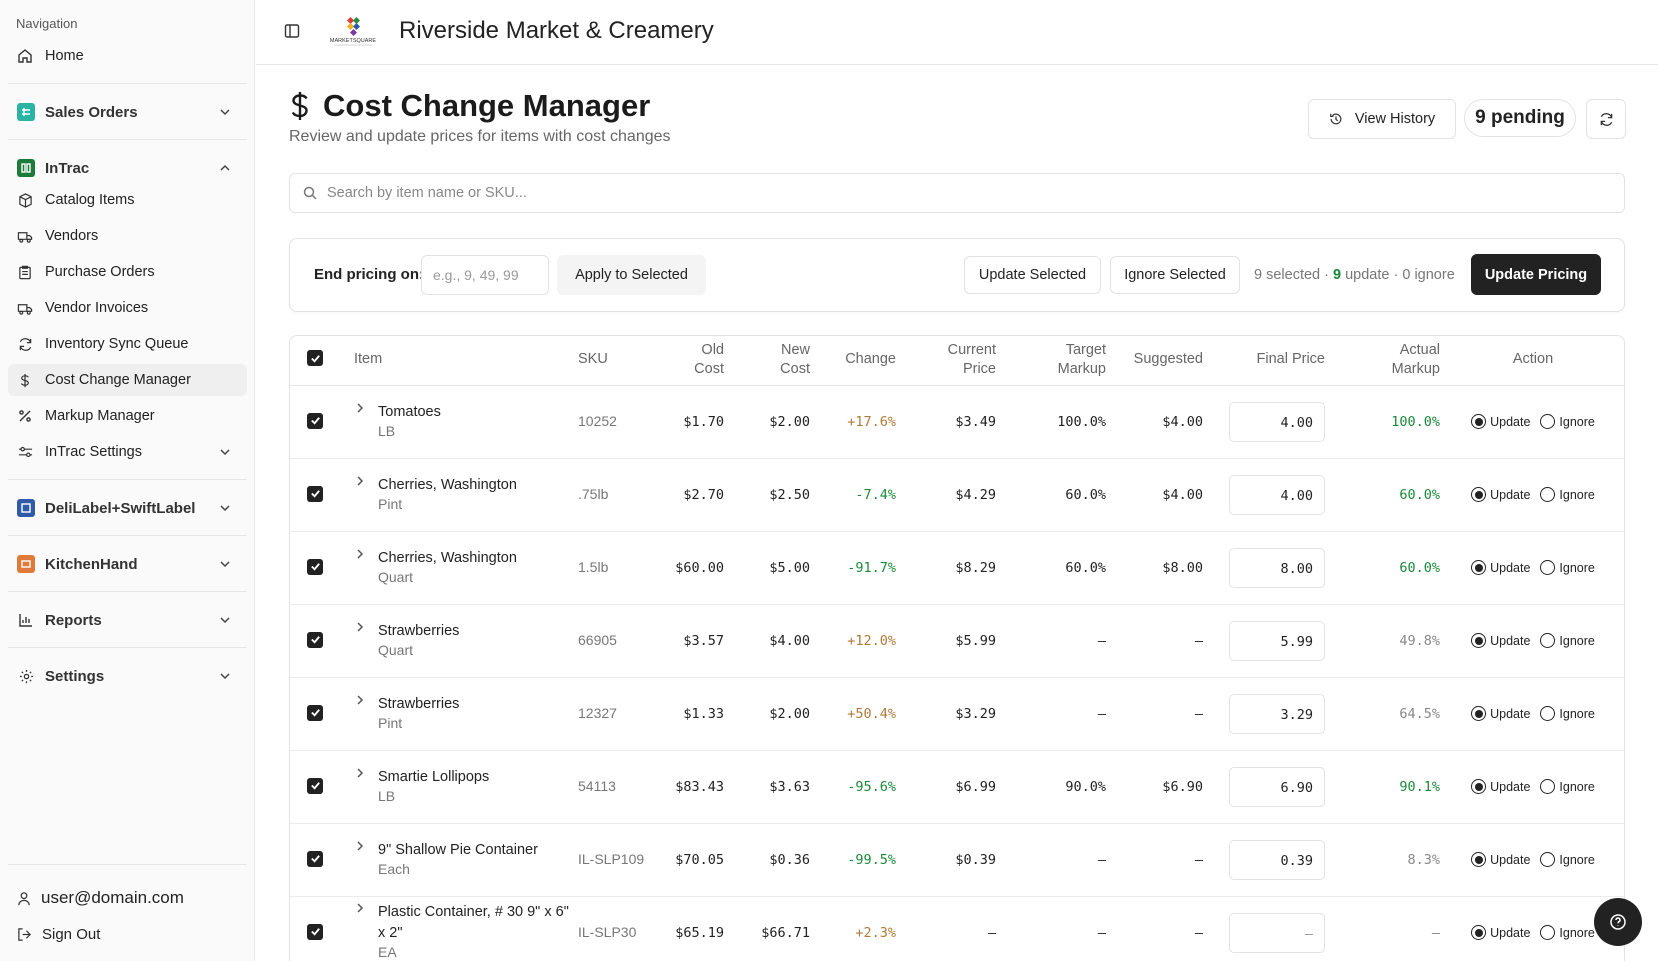 The height and width of the screenshot is (961, 1658). Describe the element at coordinates (292, 32) in the screenshot. I see `sidebar-toggle-icon` at that location.